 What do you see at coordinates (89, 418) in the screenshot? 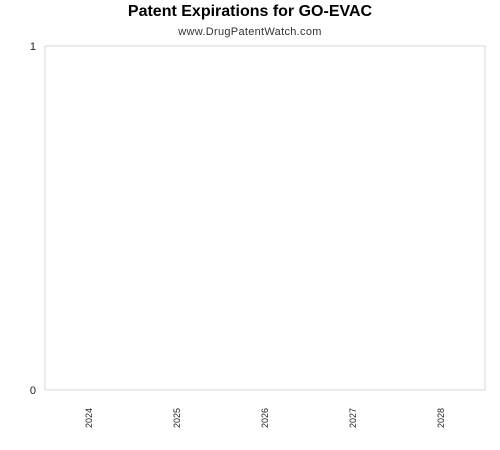
I see `x-tick-label: 2024` at bounding box center [89, 418].